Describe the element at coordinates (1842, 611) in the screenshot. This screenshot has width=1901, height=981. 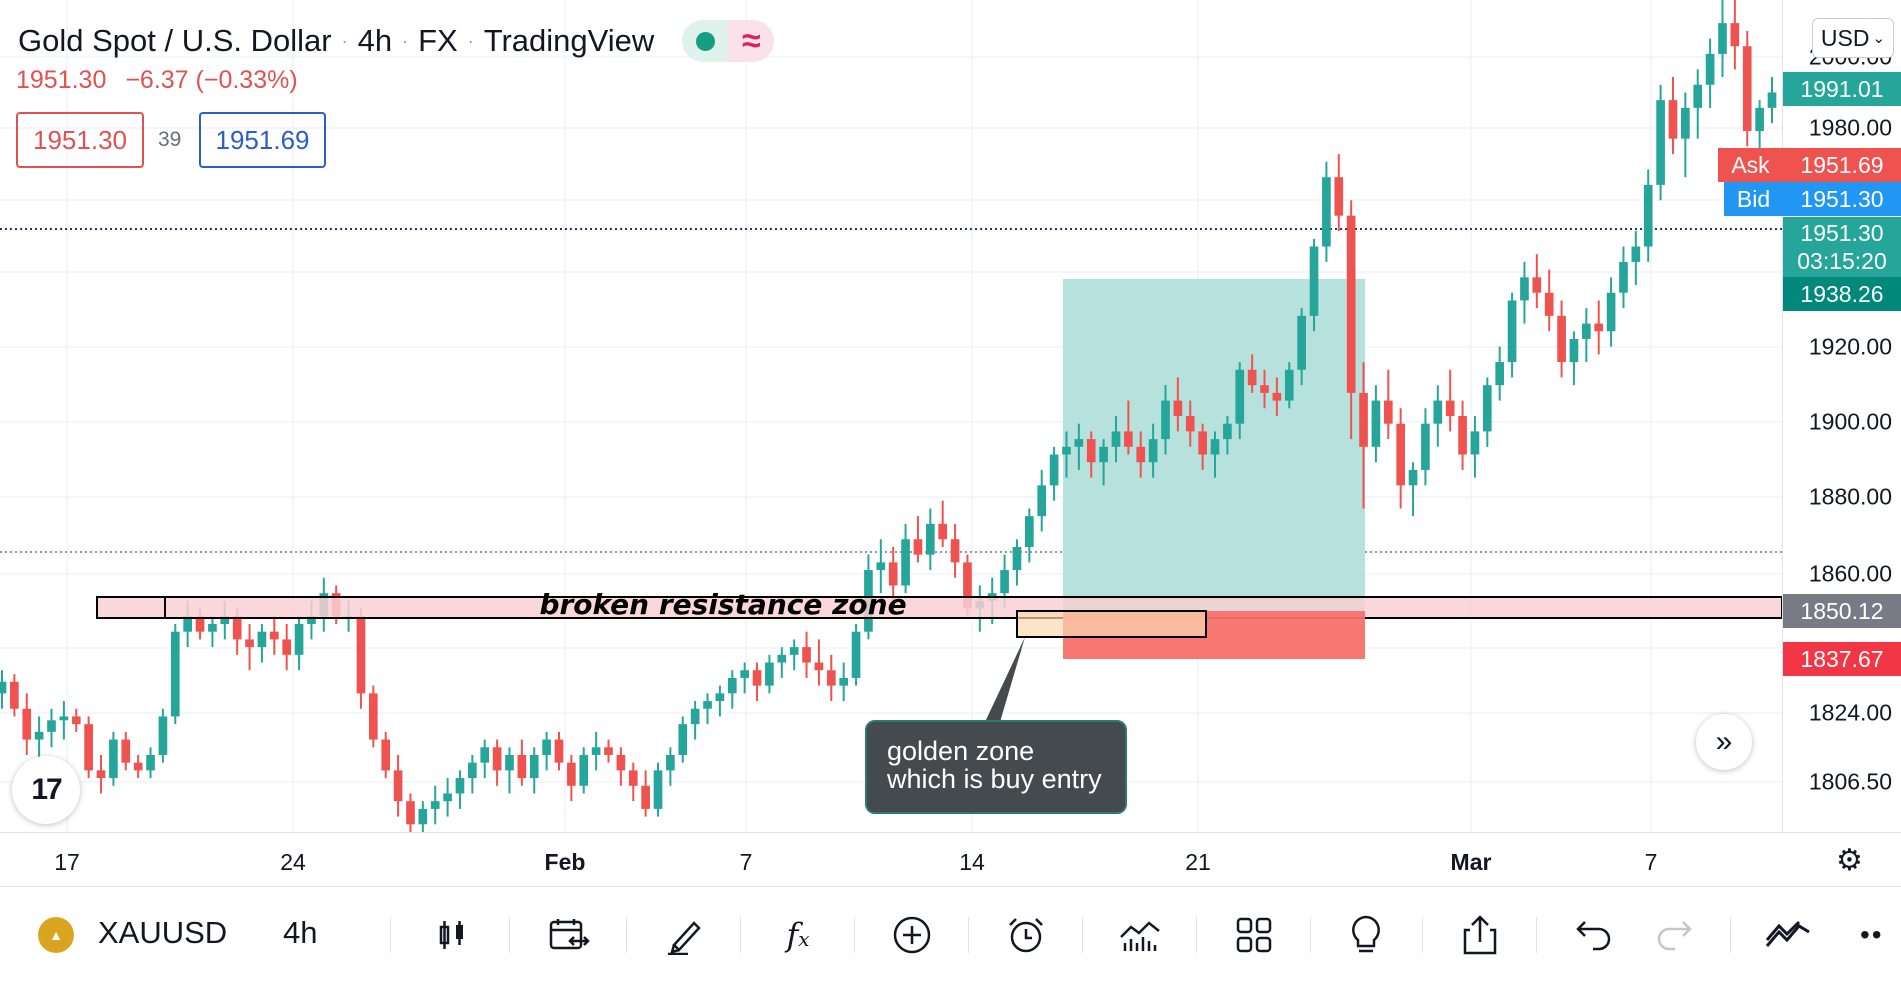
I see `zone-price-tag: 1850.12` at that location.